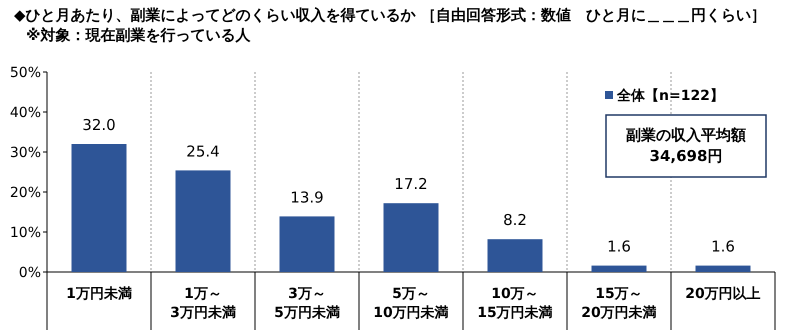  I want to click on data-label: 25.4, so click(203, 151).